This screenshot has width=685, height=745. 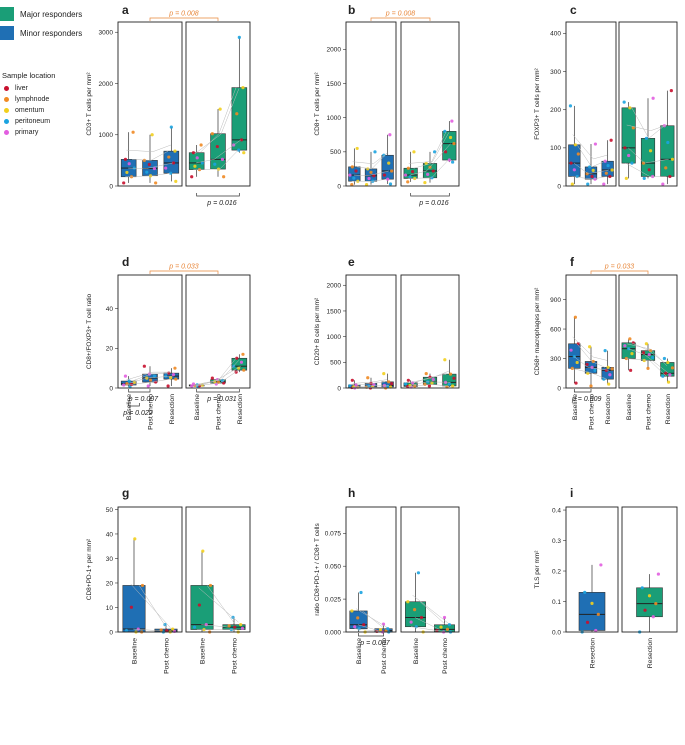 What do you see at coordinates (110, 608) in the screenshot?
I see `y-tick-label: 10` at bounding box center [110, 608].